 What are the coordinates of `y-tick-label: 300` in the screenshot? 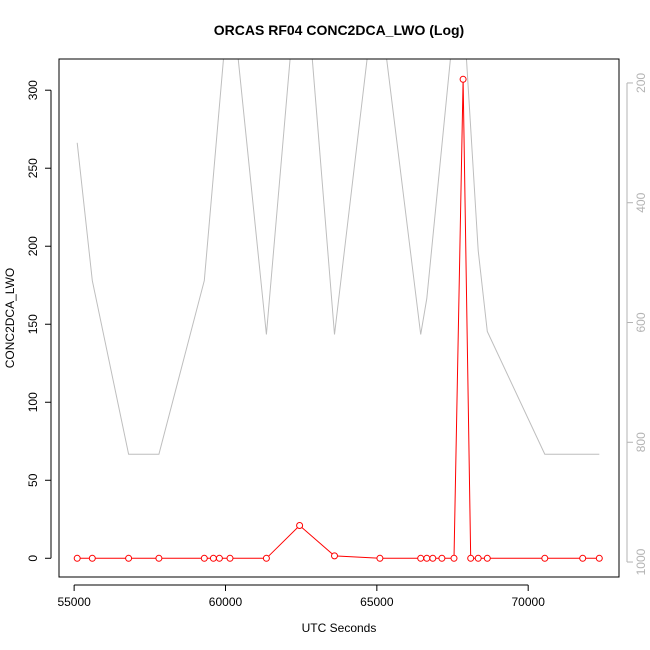 It's located at (33, 90).